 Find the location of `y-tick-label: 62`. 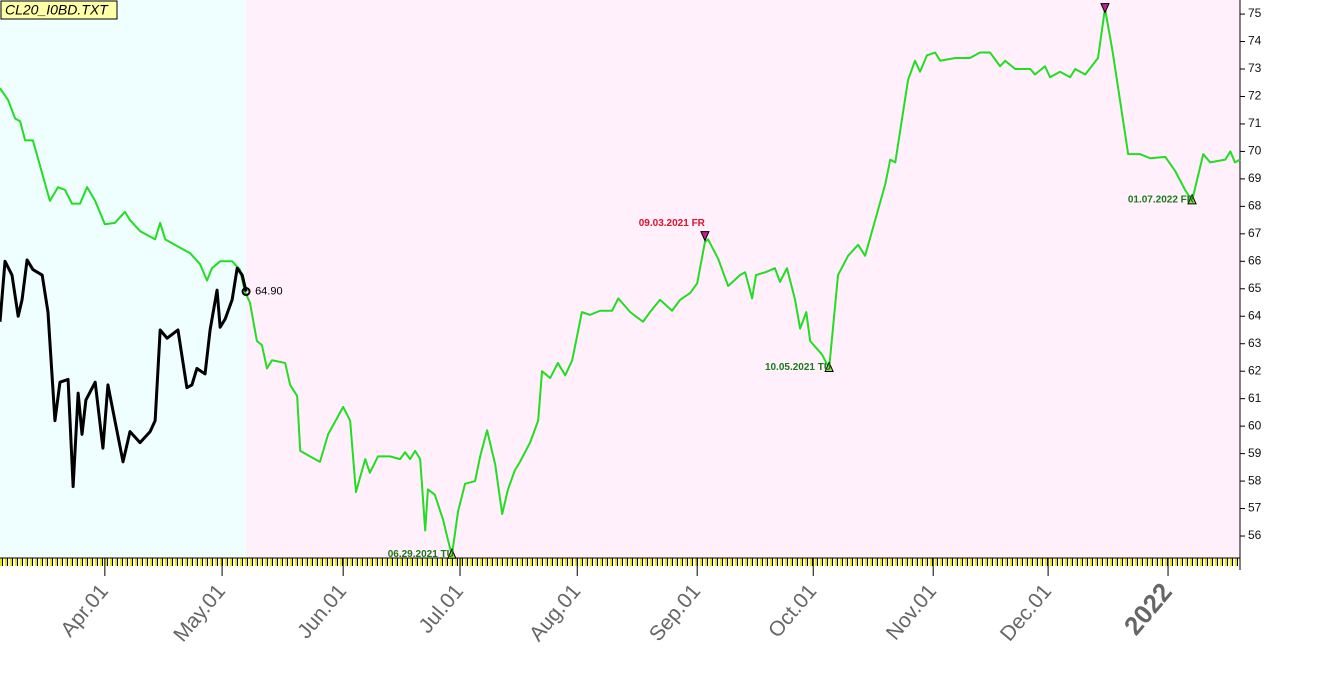

y-tick-label: 62 is located at coordinates (1255, 370).